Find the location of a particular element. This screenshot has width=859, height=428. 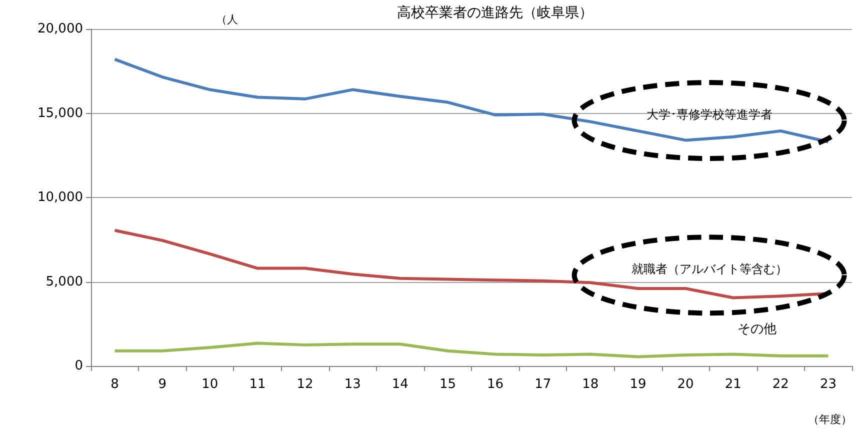

x-tick-label: 12 is located at coordinates (305, 384).